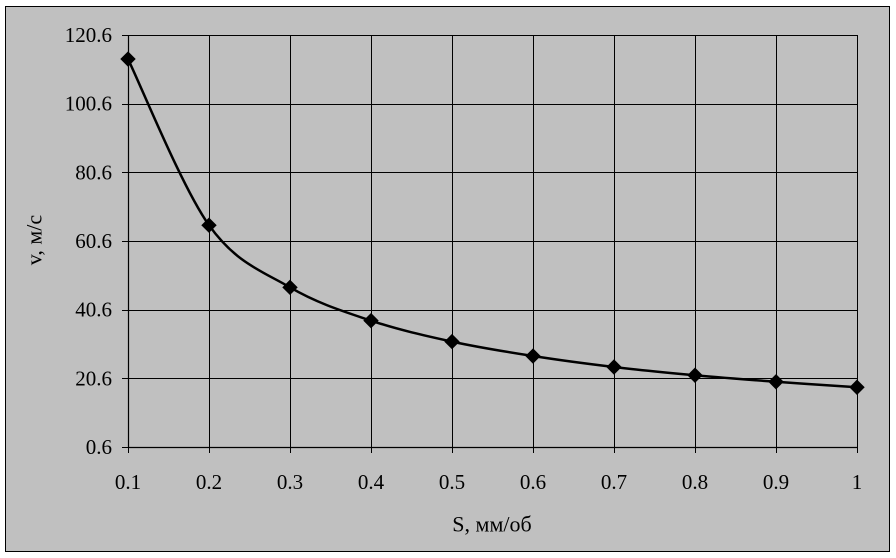 The width and height of the screenshot is (896, 558). What do you see at coordinates (88, 104) in the screenshot?
I see `y-tick-label: 100.6` at bounding box center [88, 104].